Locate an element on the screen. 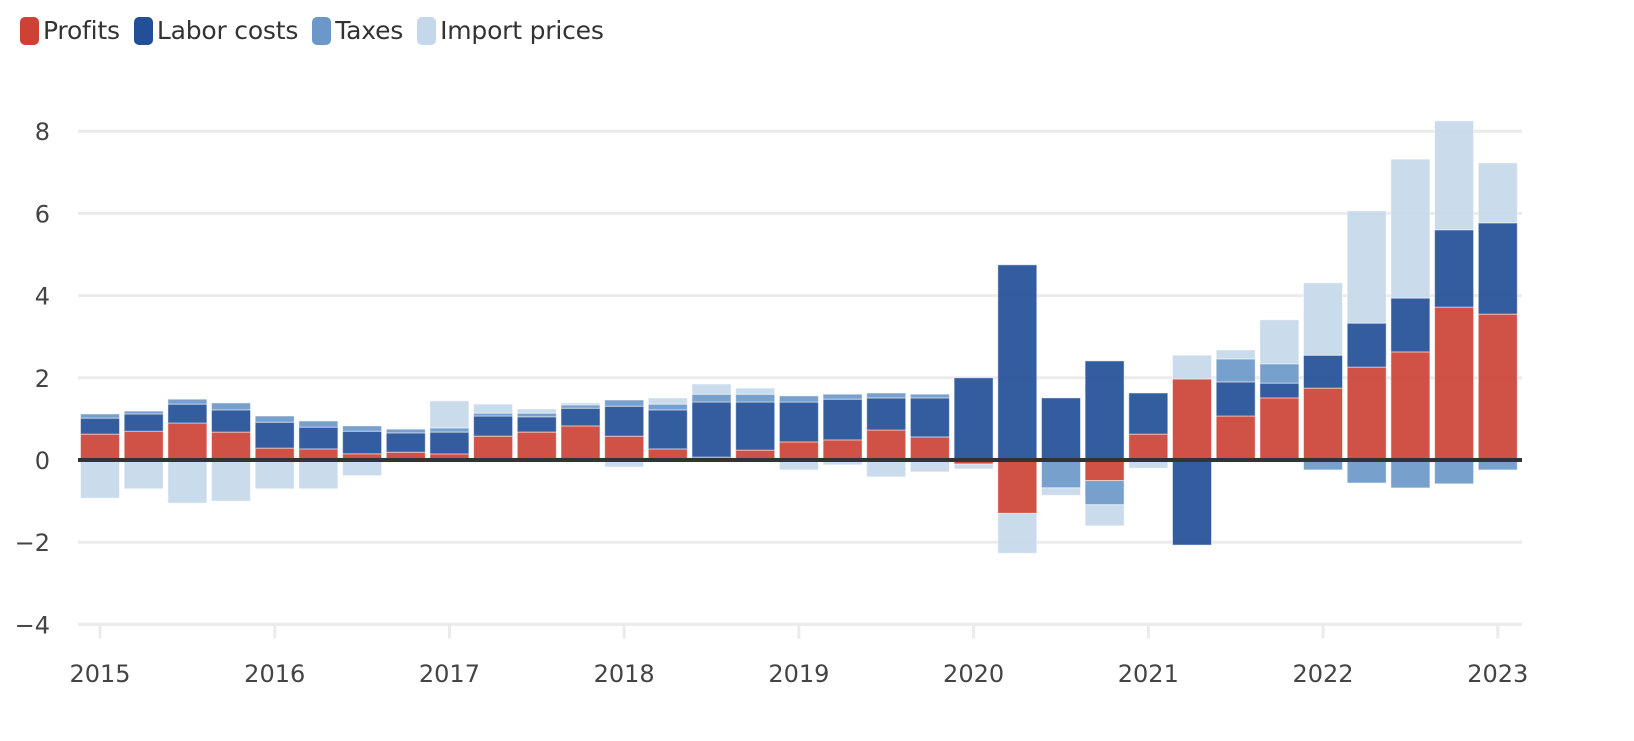 Image resolution: width=1634 pixels, height=741 pixels. legend-item-taxes: Taxes is located at coordinates (357, 30).